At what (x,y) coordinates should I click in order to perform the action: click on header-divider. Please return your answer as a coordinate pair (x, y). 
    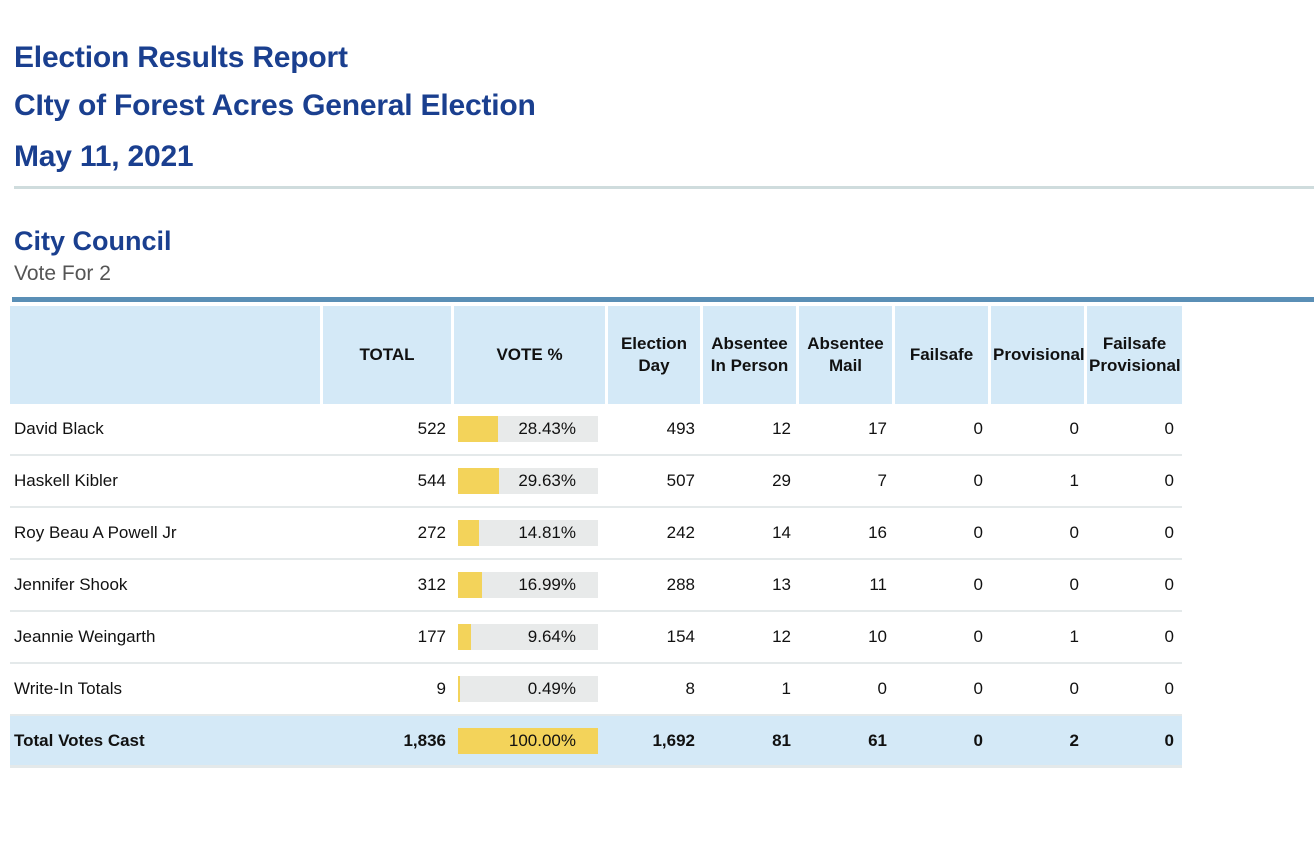
    Looking at the image, I should click on (664, 187).